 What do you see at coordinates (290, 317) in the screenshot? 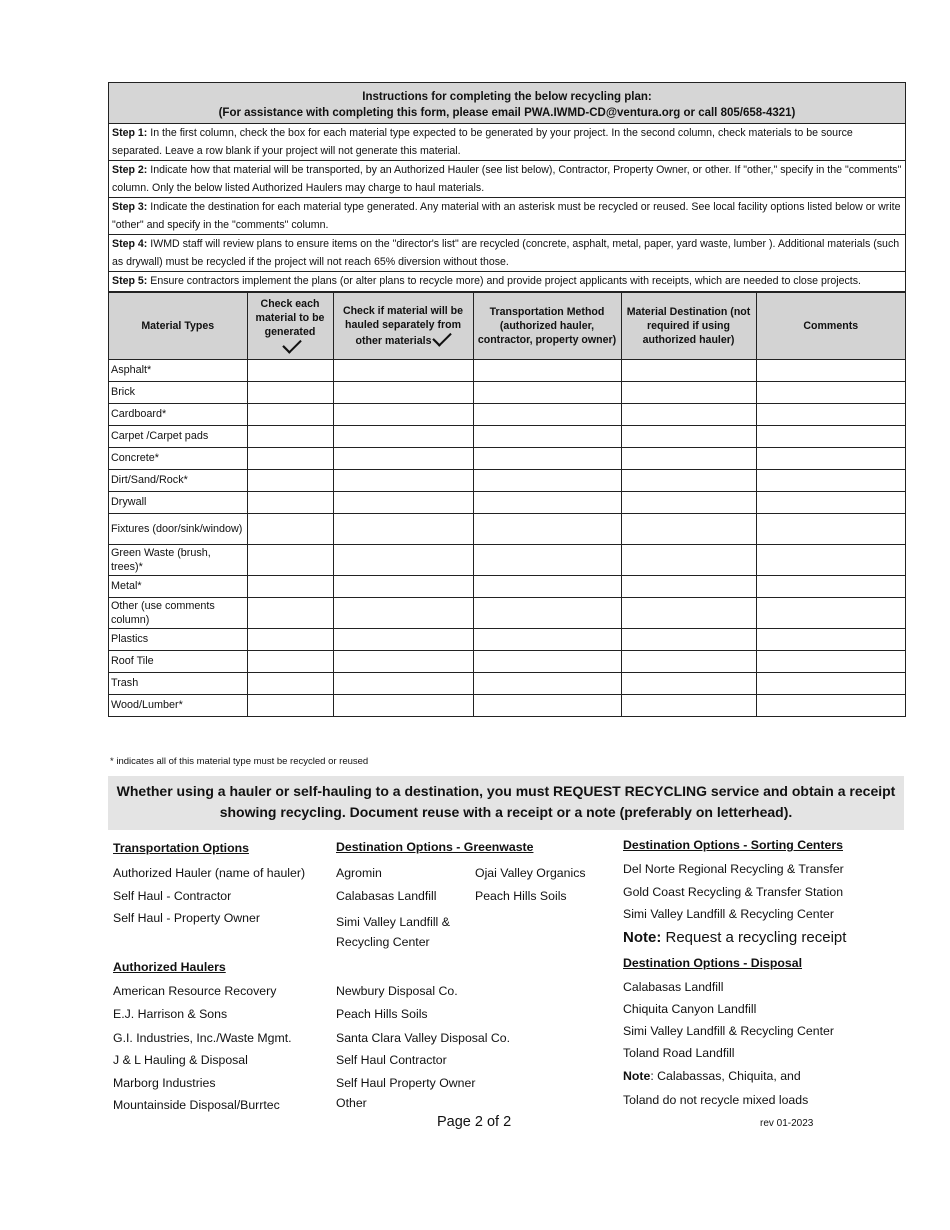
I see `header-generated-label: Check each material to be generated` at bounding box center [290, 317].